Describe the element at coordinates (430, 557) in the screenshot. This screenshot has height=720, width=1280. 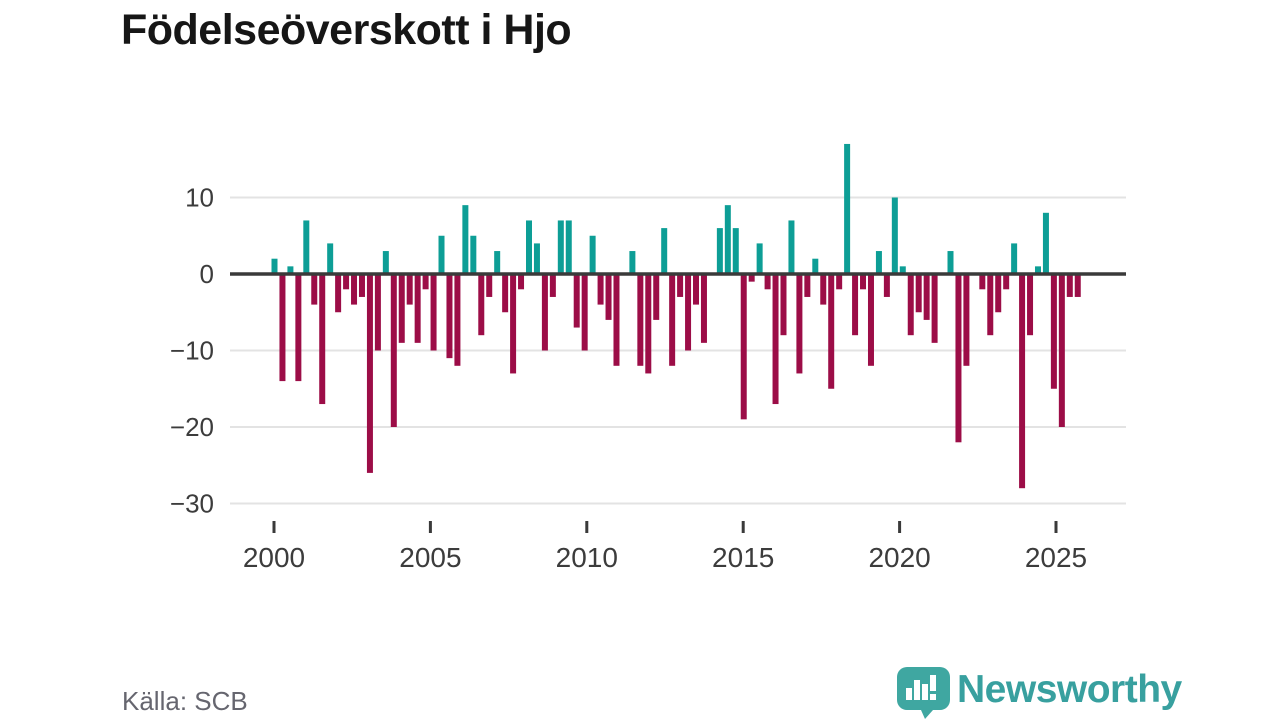
I see `x-tick-label: 2005` at that location.